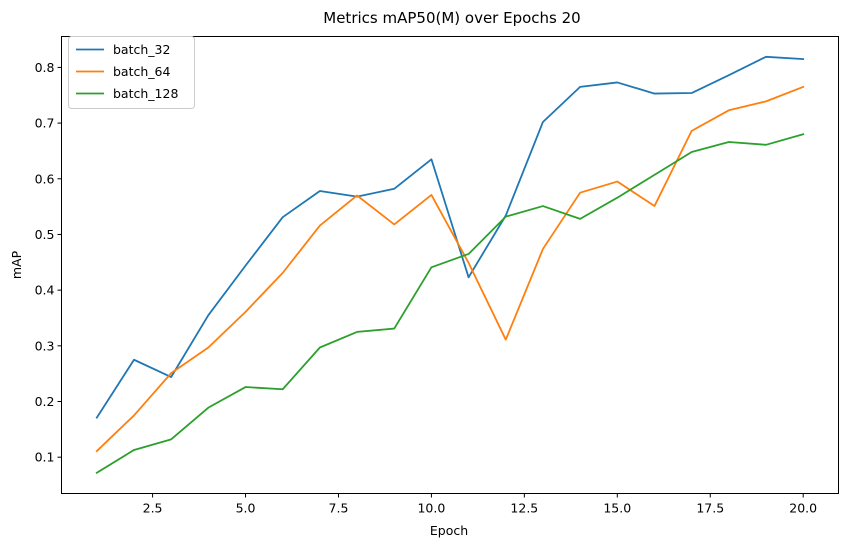 The image size is (846, 551). I want to click on legend-label: batch_128, so click(145, 93).